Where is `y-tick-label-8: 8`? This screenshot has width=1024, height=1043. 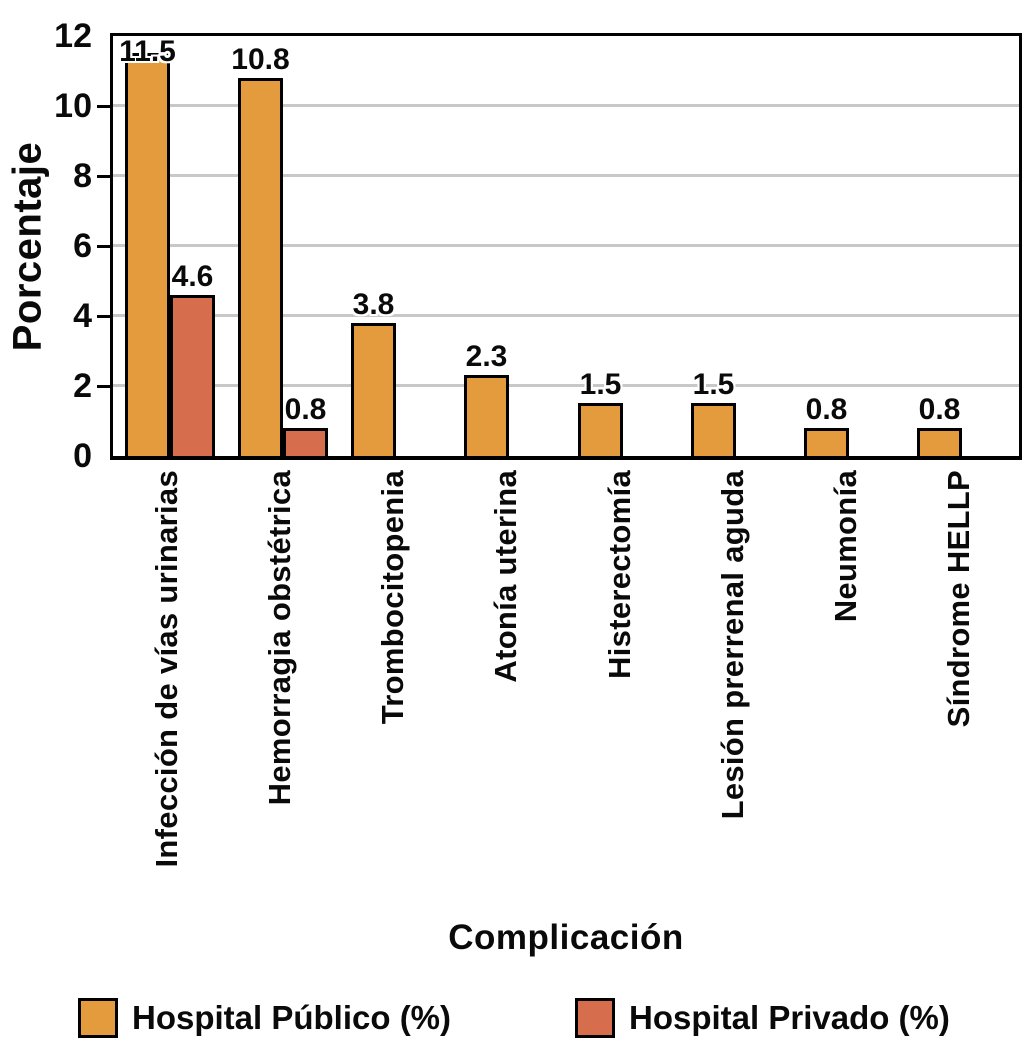
y-tick-label-8: 8 is located at coordinates (82, 176).